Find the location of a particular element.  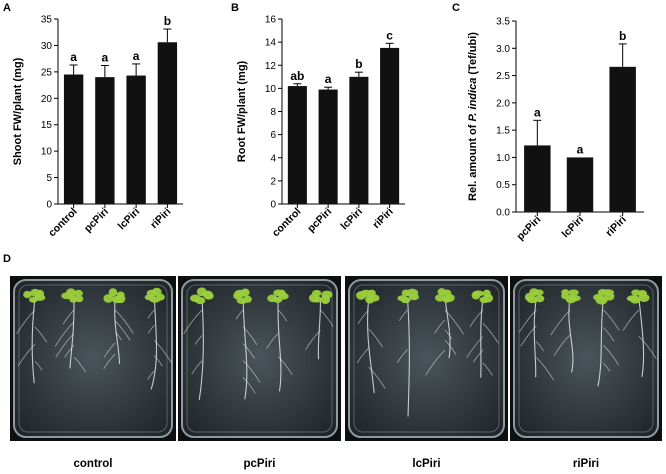

y-tick-label: 14 is located at coordinates (271, 43).